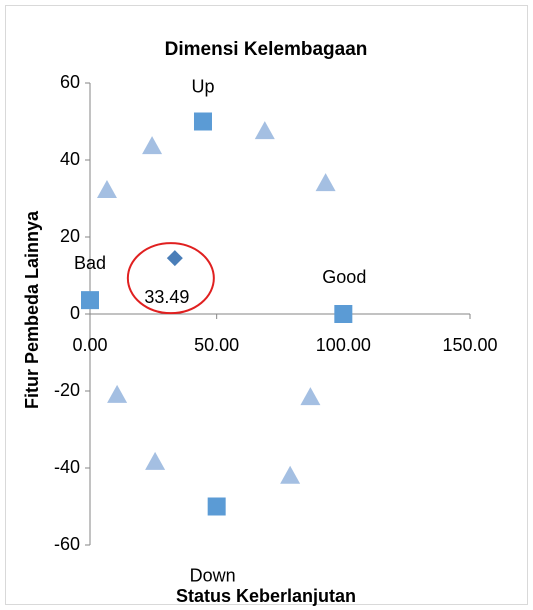 This screenshot has width=533, height=610. I want to click on point-label: Bad, so click(90, 263).